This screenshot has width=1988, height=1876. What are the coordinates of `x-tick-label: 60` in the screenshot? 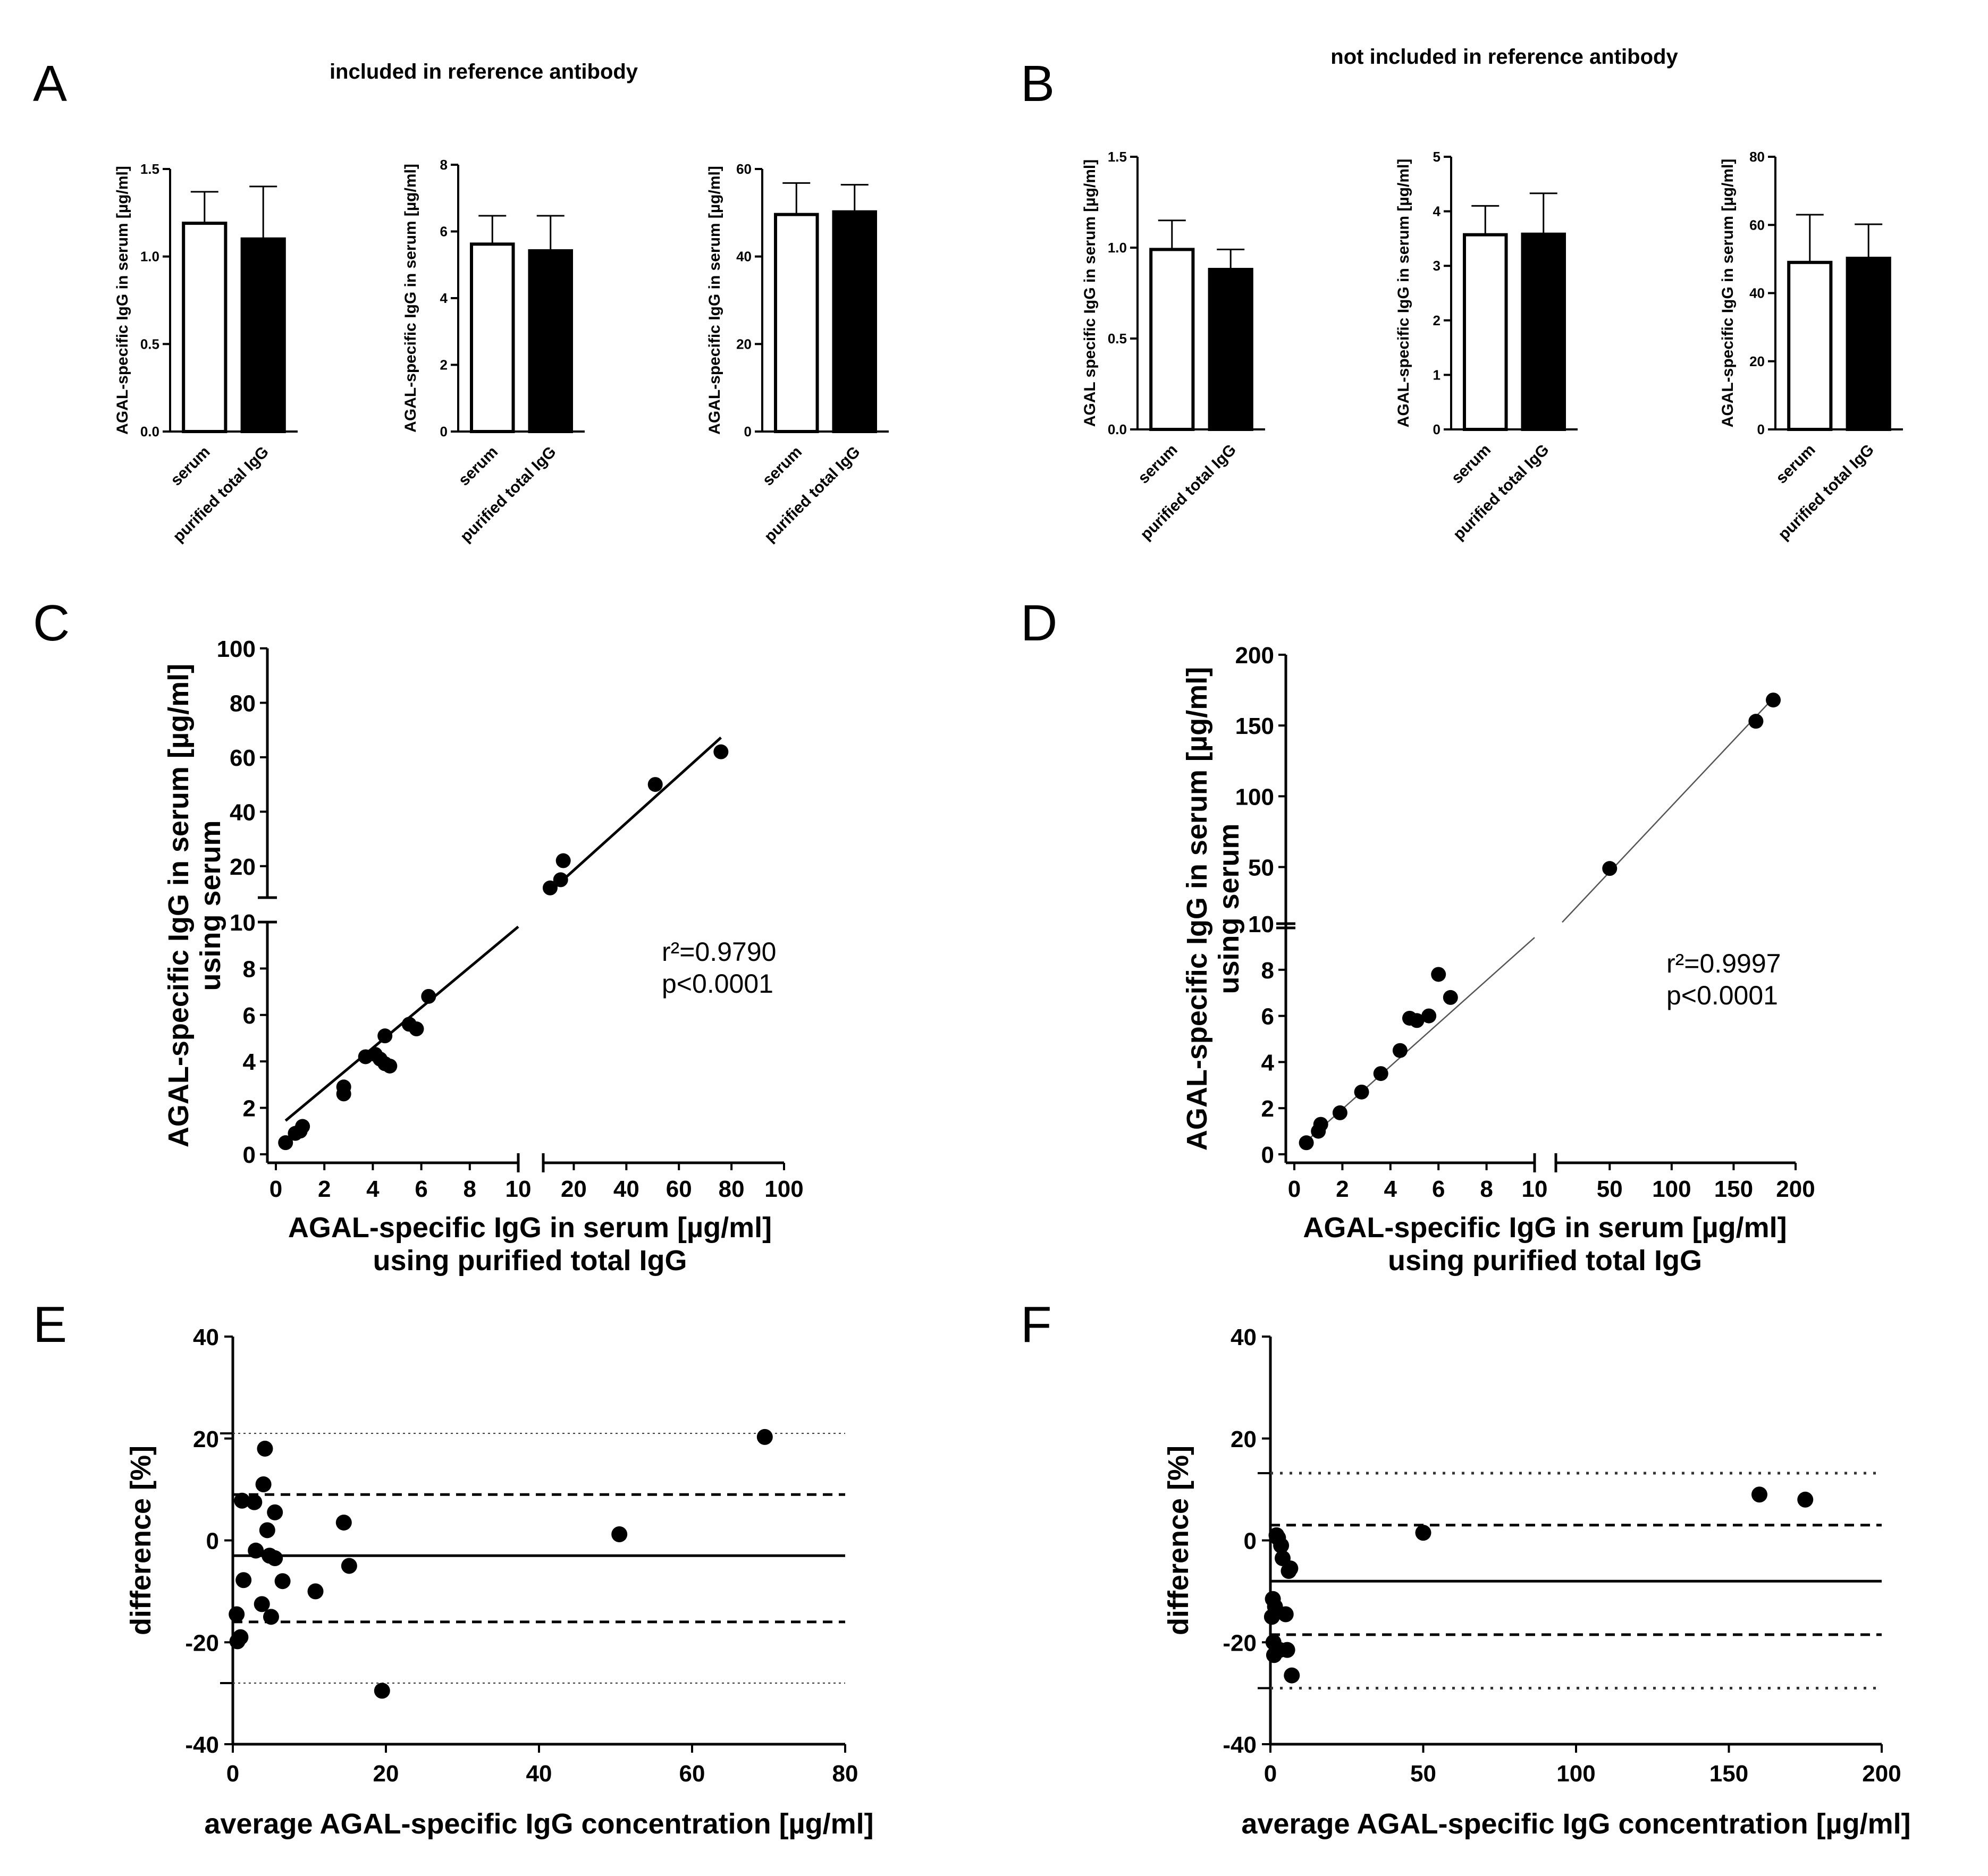 It's located at (692, 1774).